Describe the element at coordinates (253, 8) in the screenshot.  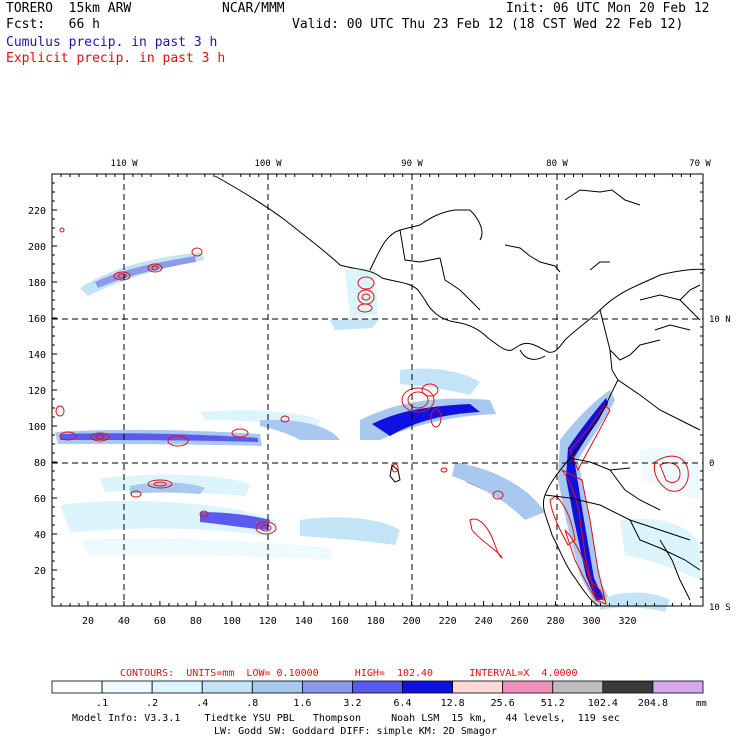
I see `organization: NCAR/MMM` at that location.